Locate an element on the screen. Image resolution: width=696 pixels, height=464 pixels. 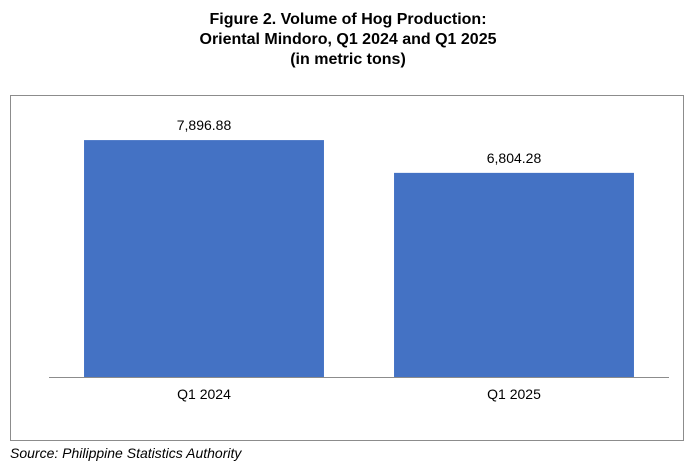
source-note: Source: Philippine Statistics Authority is located at coordinates (126, 453).